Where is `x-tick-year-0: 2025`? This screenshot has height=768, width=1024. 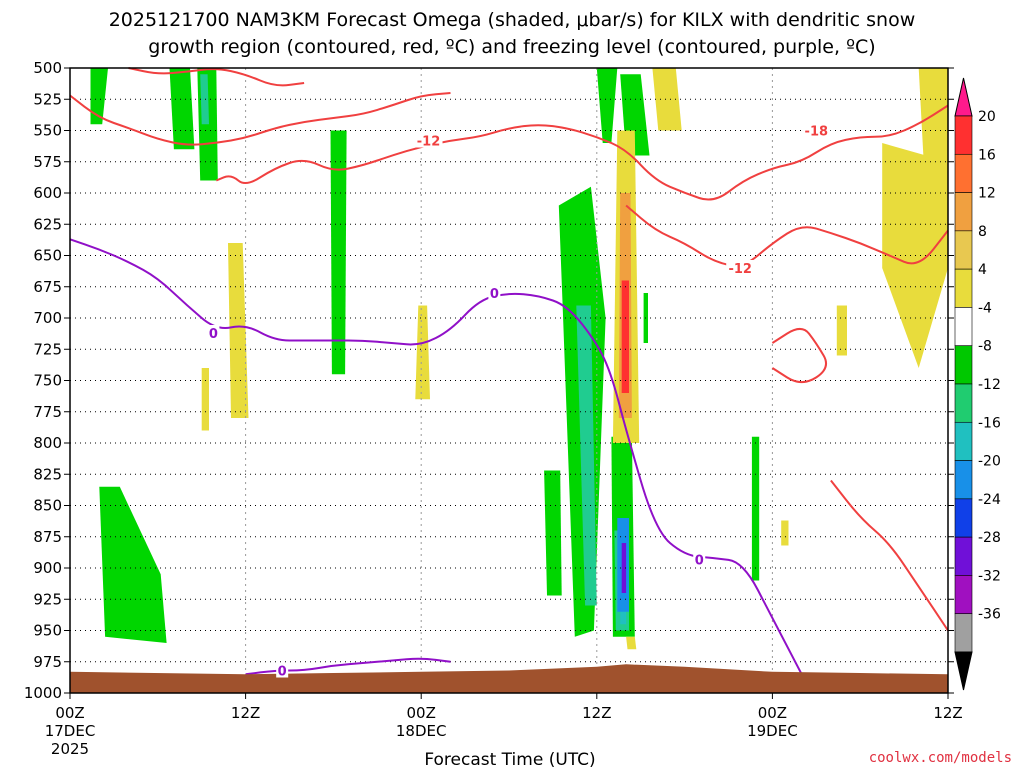
x-tick-year-0: 2025 is located at coordinates (70, 749).